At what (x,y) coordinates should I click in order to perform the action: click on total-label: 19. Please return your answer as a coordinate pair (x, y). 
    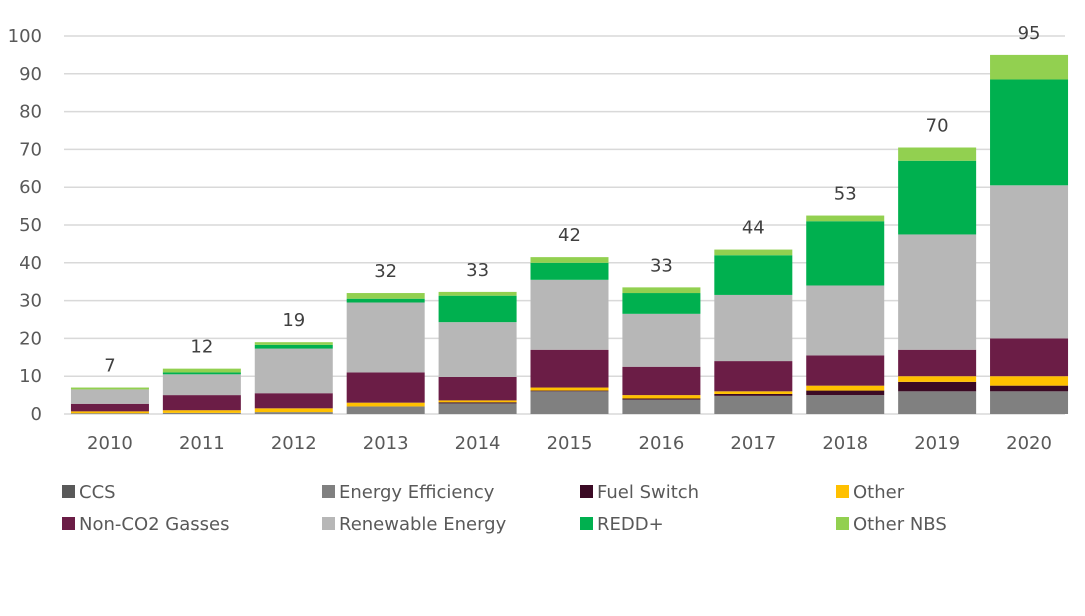
    Looking at the image, I should click on (293, 320).